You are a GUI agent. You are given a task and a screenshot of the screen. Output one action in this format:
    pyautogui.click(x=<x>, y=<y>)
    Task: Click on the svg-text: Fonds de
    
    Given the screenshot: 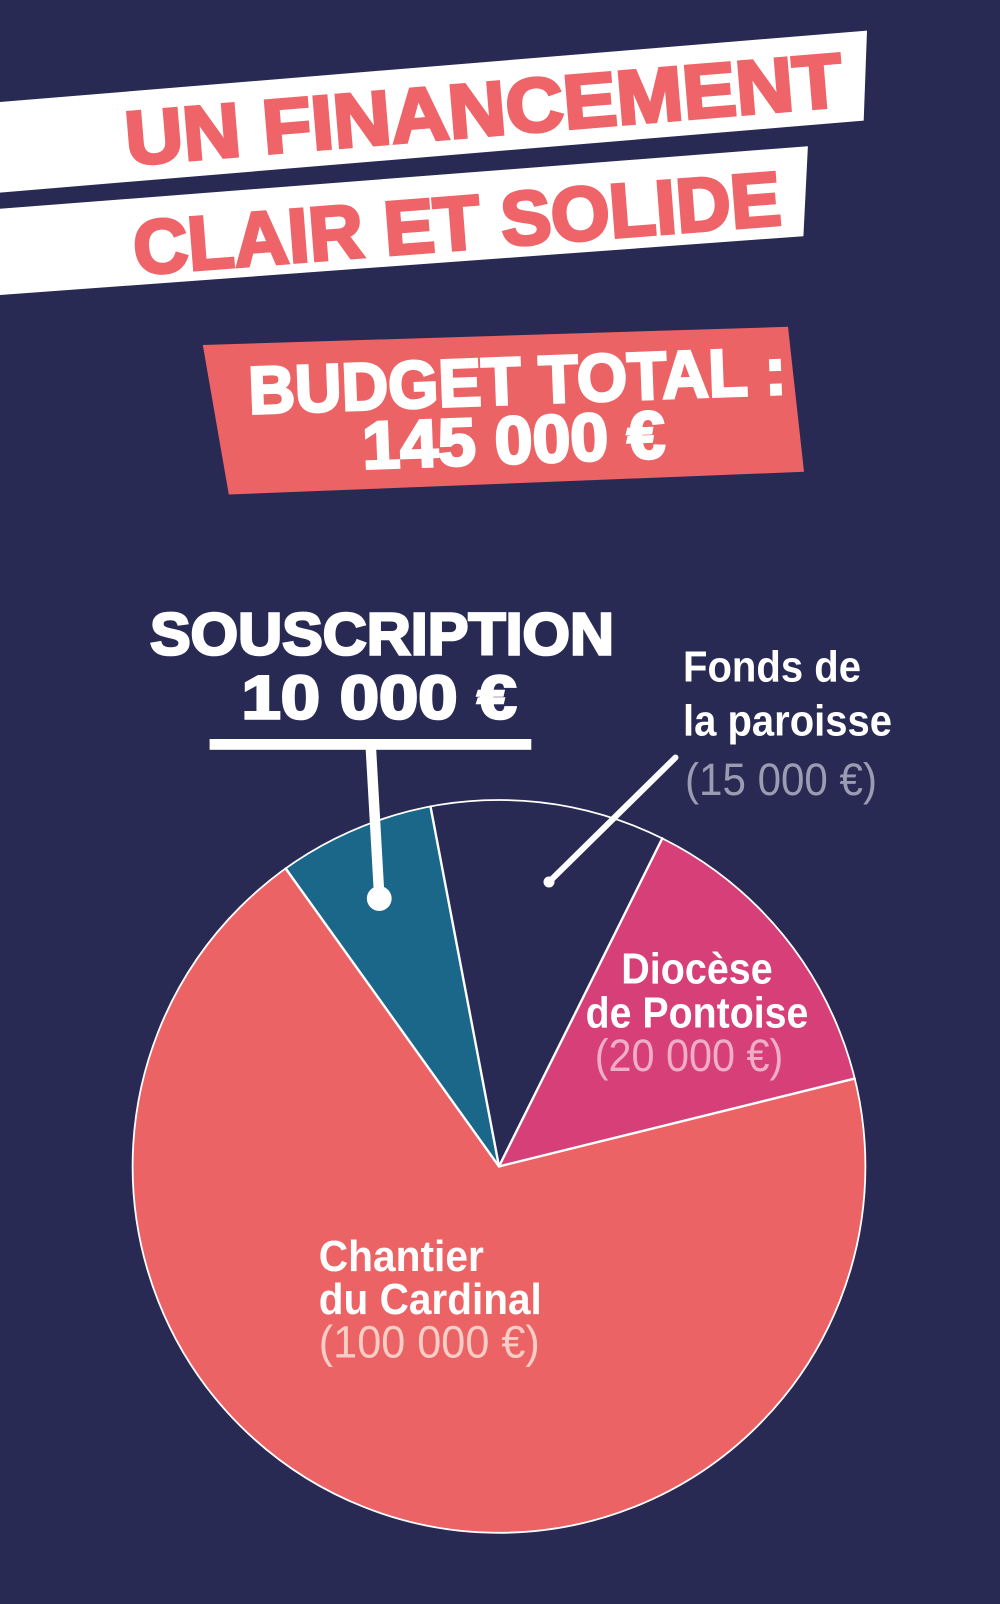 What is the action you would take?
    pyautogui.click(x=772, y=666)
    